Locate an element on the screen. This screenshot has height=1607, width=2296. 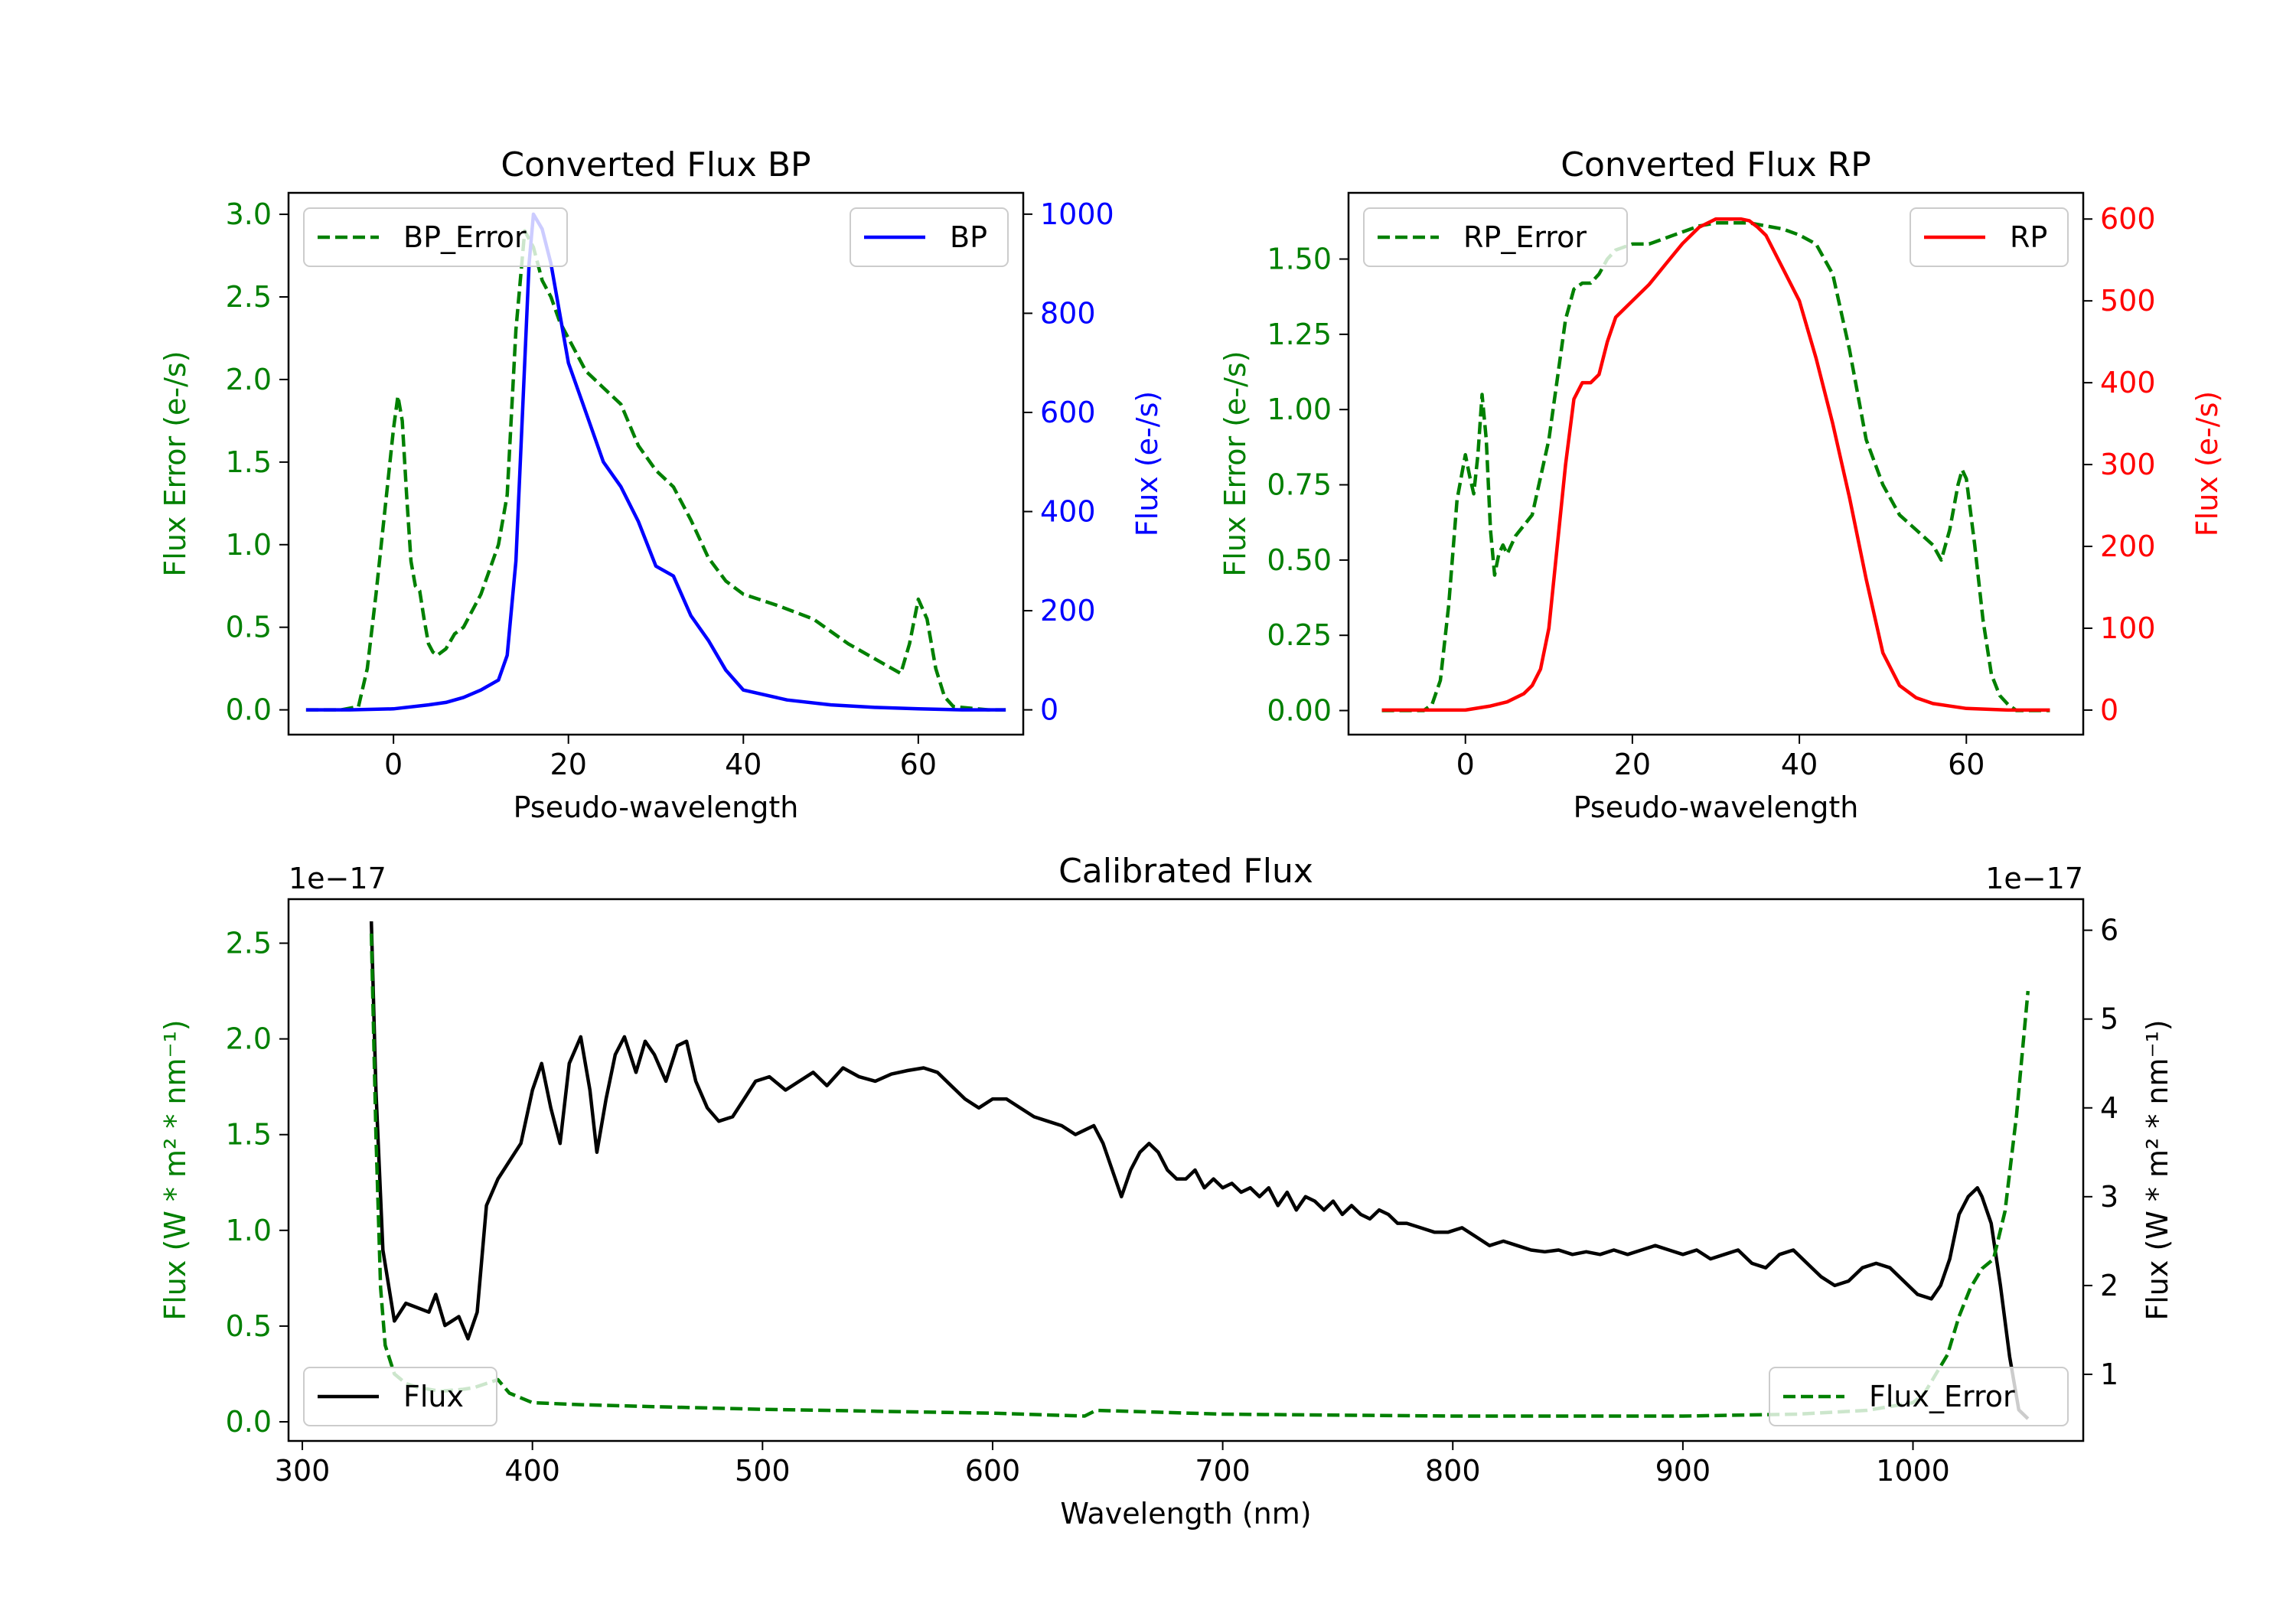
x-tick-label: 600 is located at coordinates (993, 1471).